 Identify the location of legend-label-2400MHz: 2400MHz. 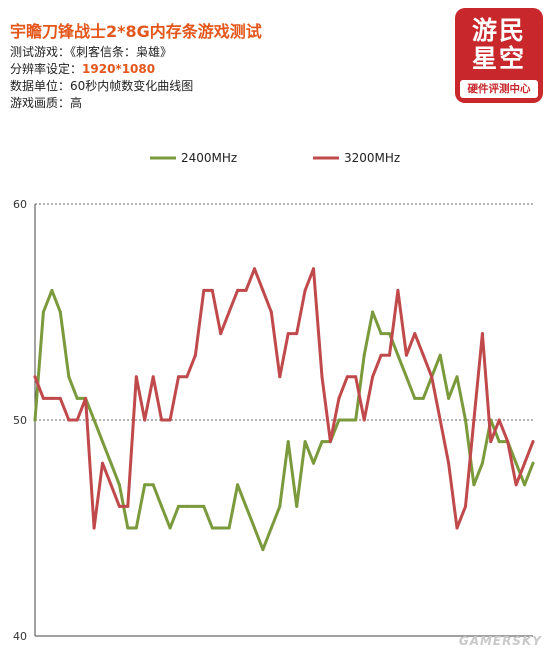
(209, 158).